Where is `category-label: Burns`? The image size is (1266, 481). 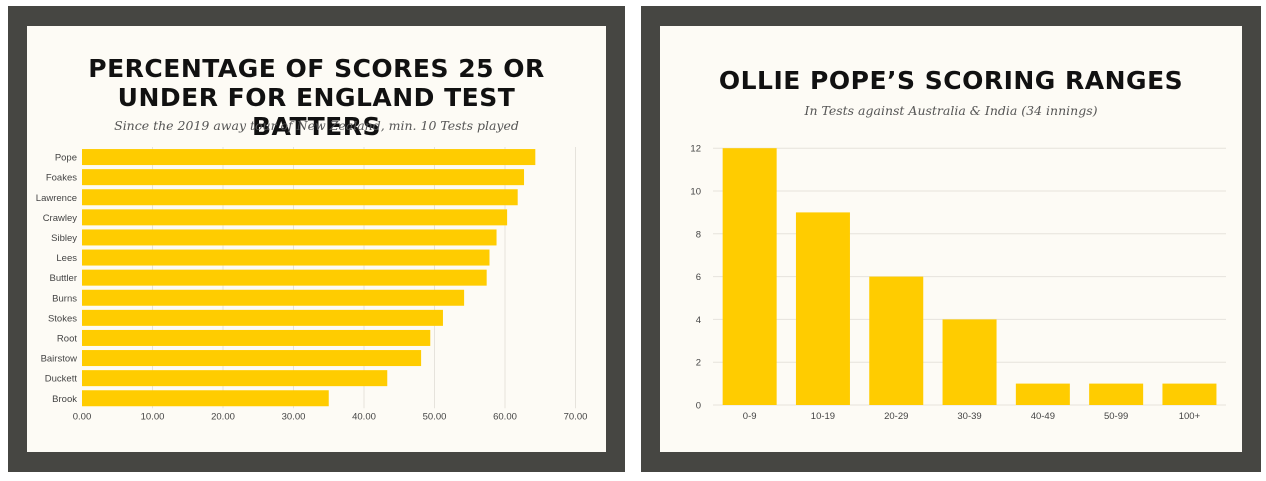 category-label: Burns is located at coordinates (64, 298).